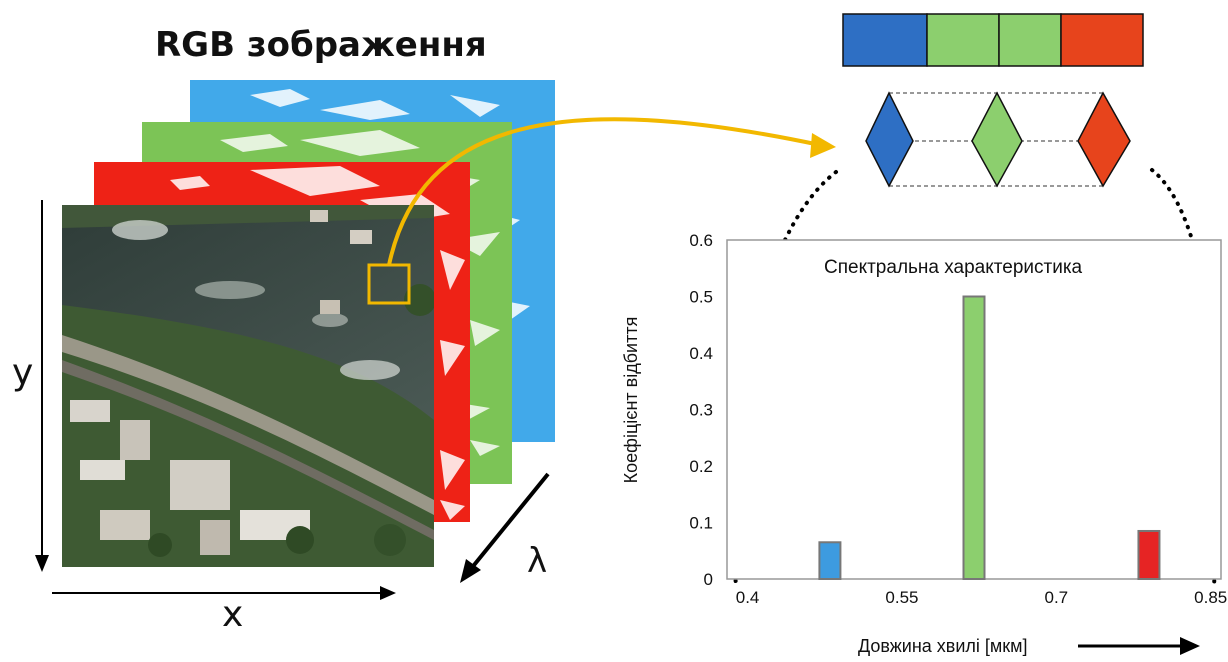 The height and width of the screenshot is (662, 1228). I want to click on lambda-axis-line, so click(509, 522).